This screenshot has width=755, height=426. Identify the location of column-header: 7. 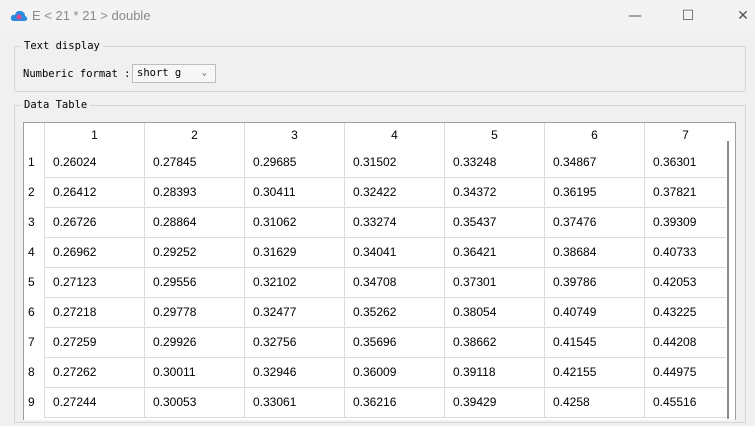
(685, 135).